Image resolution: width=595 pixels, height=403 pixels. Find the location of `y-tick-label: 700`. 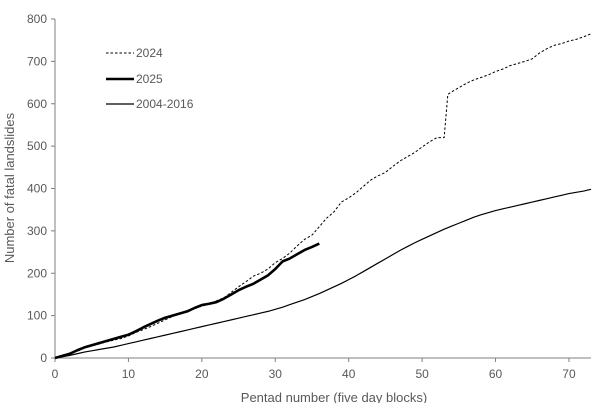

y-tick-label: 700 is located at coordinates (37, 61).